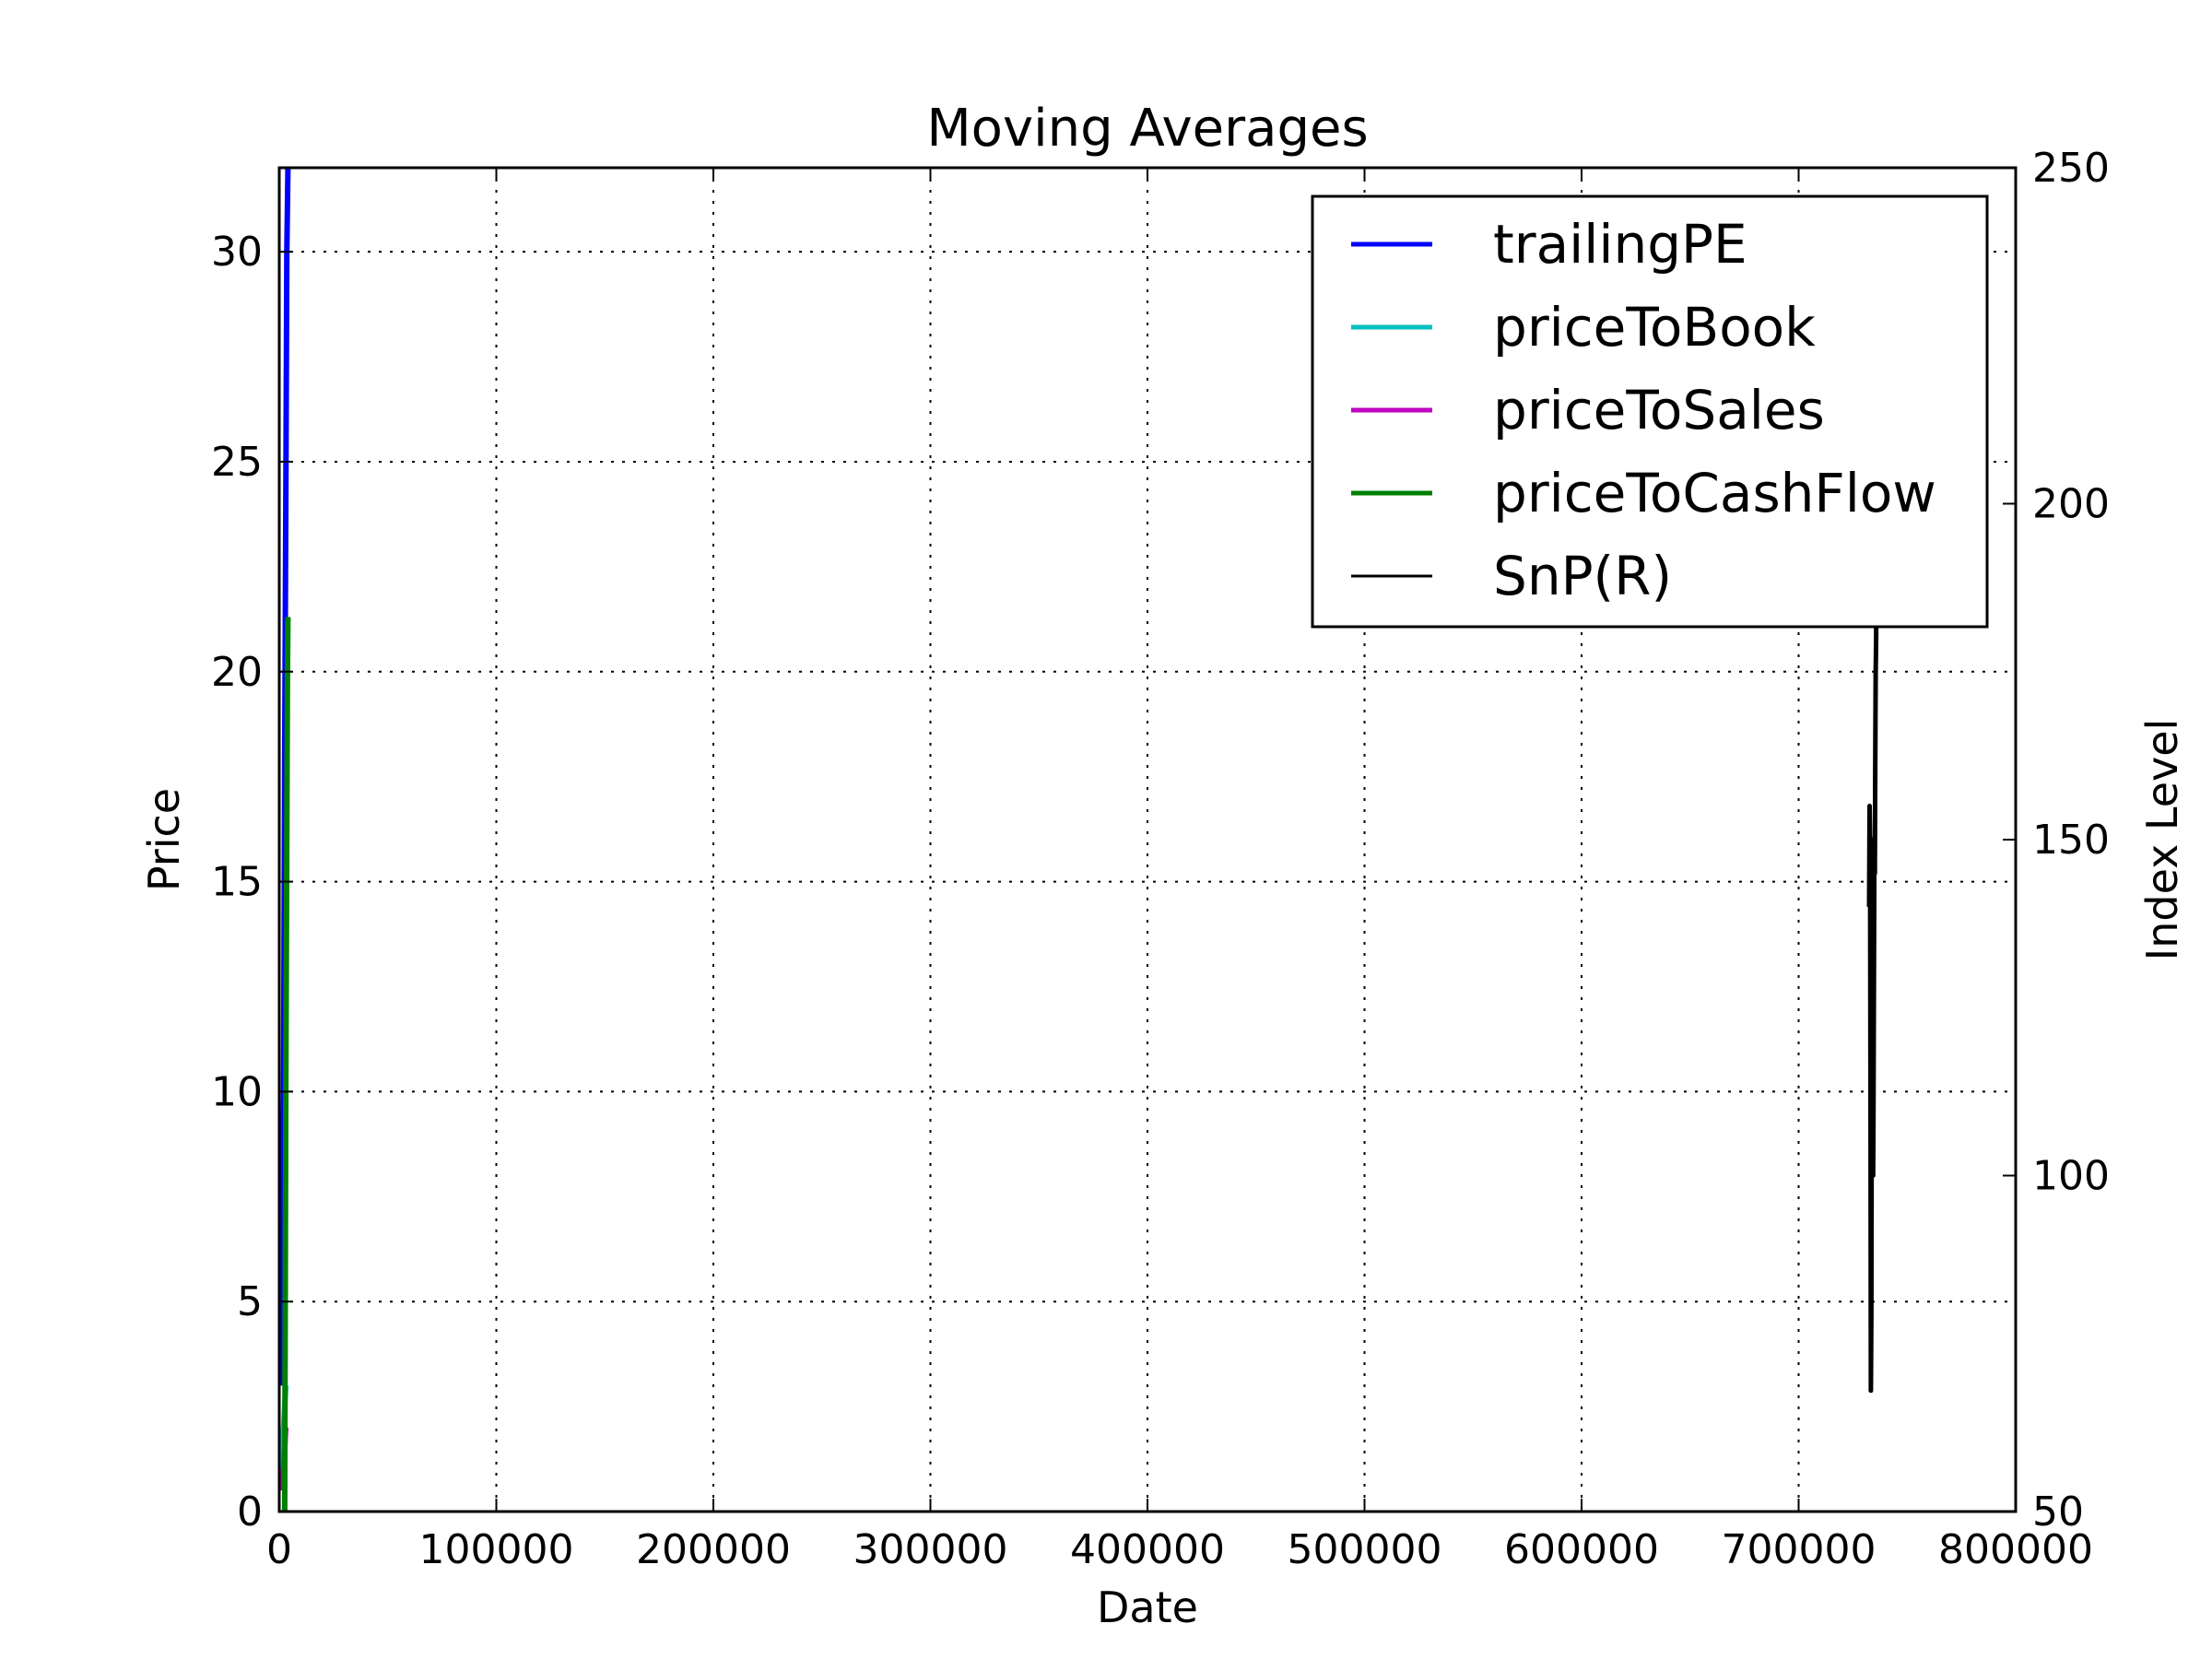 This screenshot has width=2212, height=1659. Describe the element at coordinates (2071, 504) in the screenshot. I see `y2-tick-label: 200` at that location.